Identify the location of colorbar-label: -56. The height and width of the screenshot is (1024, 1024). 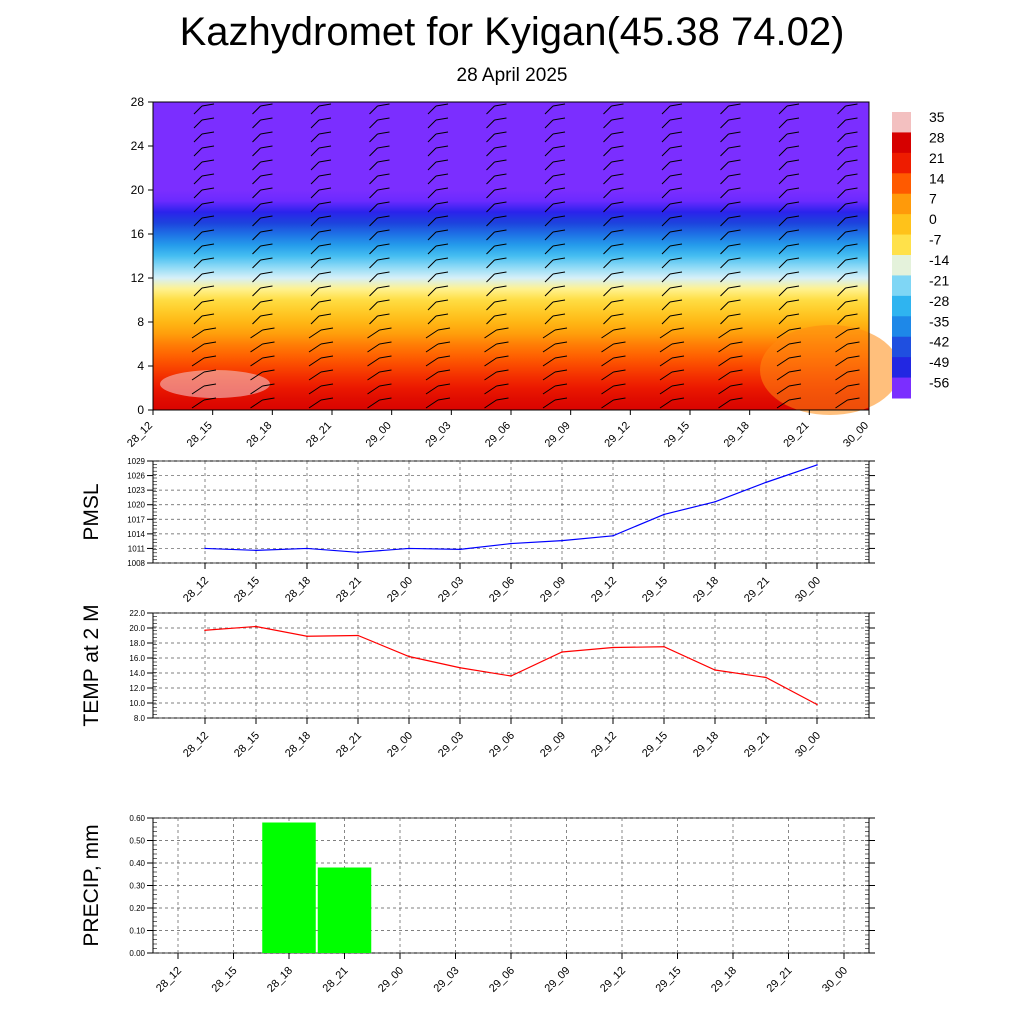
(939, 383).